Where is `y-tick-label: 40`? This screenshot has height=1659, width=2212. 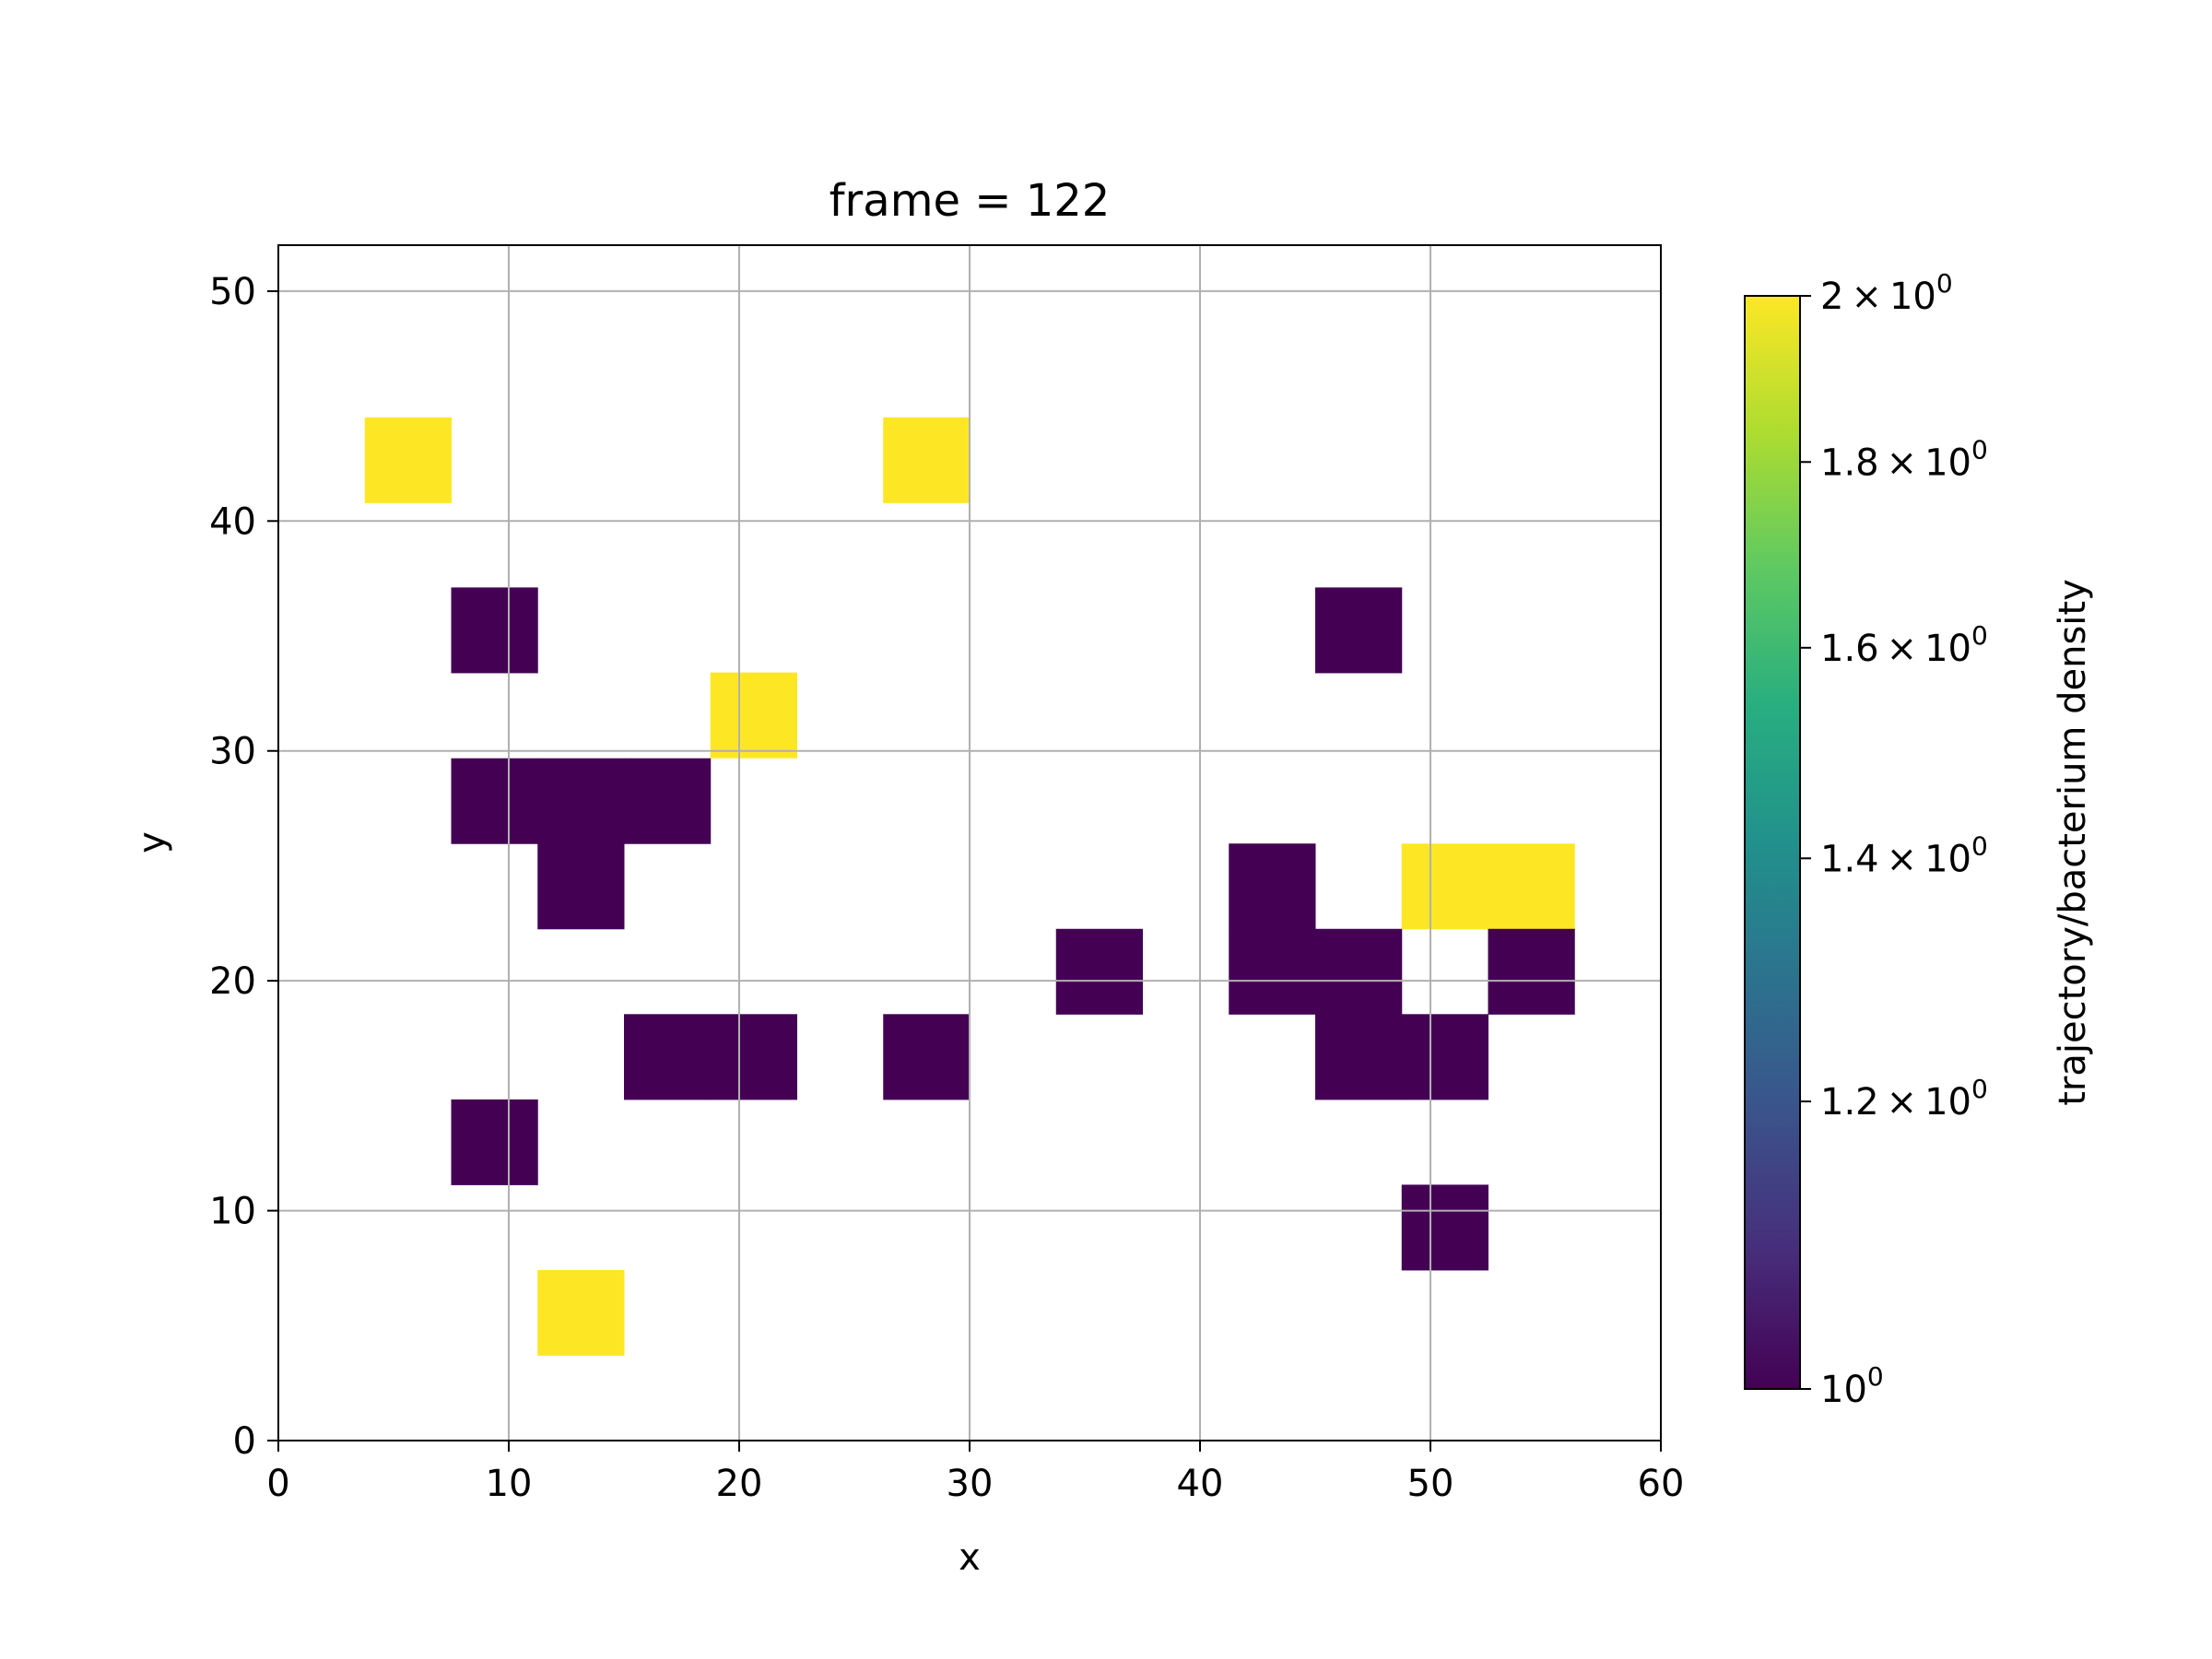 y-tick-label: 40 is located at coordinates (232, 521).